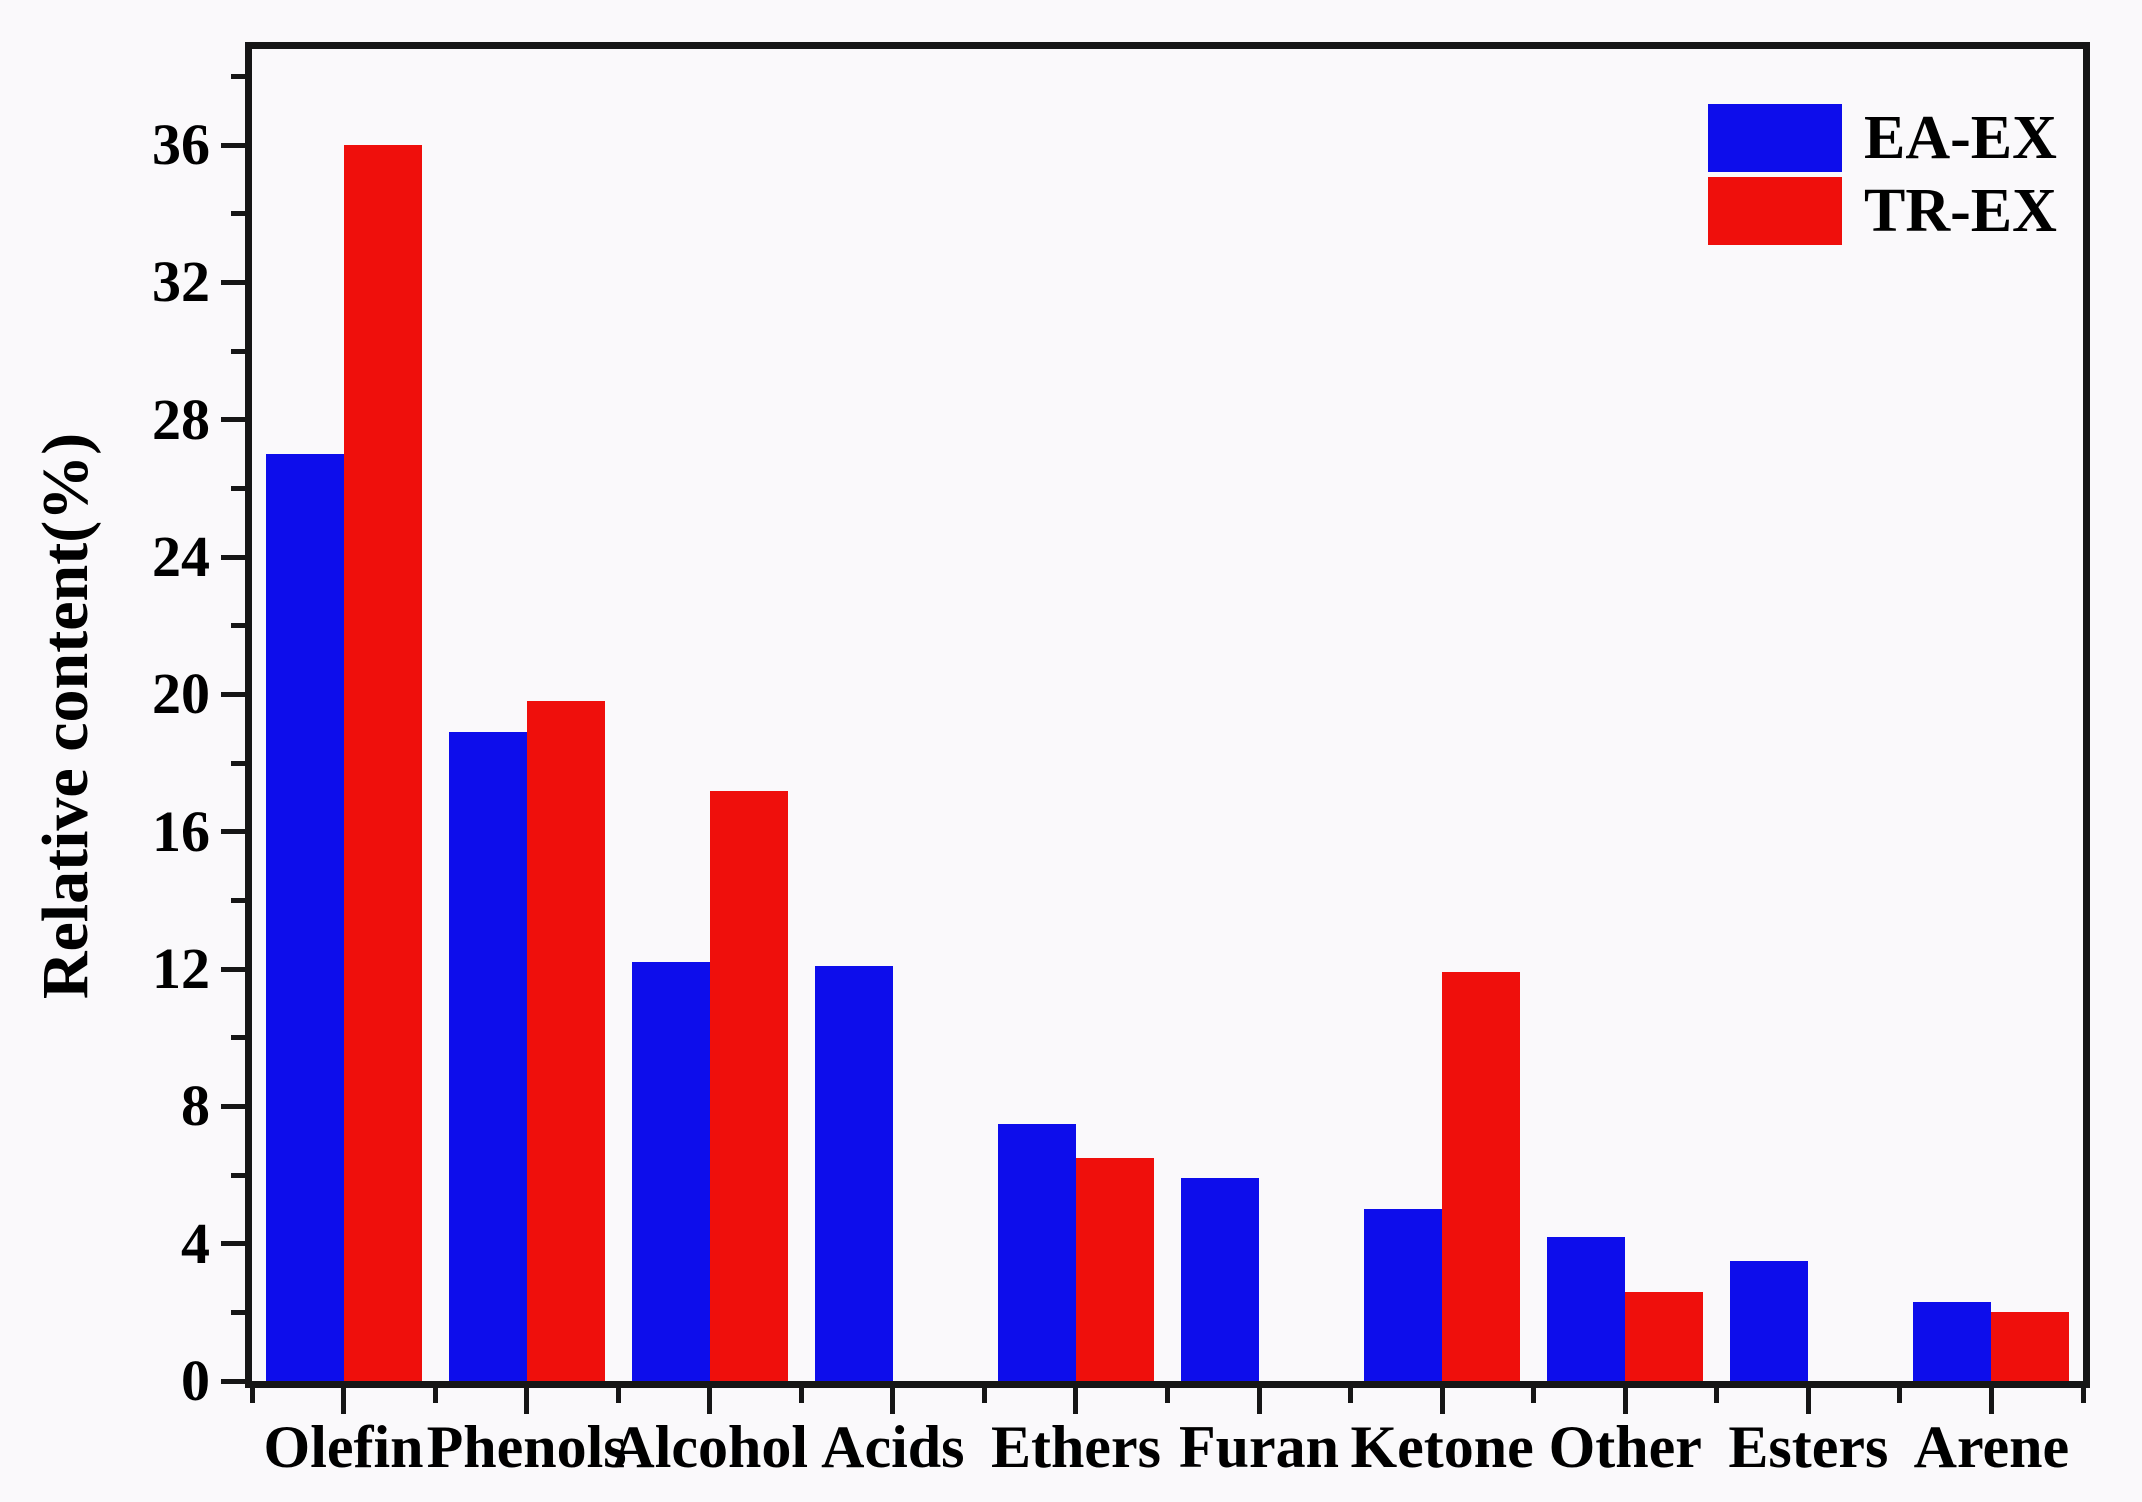  Describe the element at coordinates (181, 557) in the screenshot. I see `y-tick-label: 24` at that location.